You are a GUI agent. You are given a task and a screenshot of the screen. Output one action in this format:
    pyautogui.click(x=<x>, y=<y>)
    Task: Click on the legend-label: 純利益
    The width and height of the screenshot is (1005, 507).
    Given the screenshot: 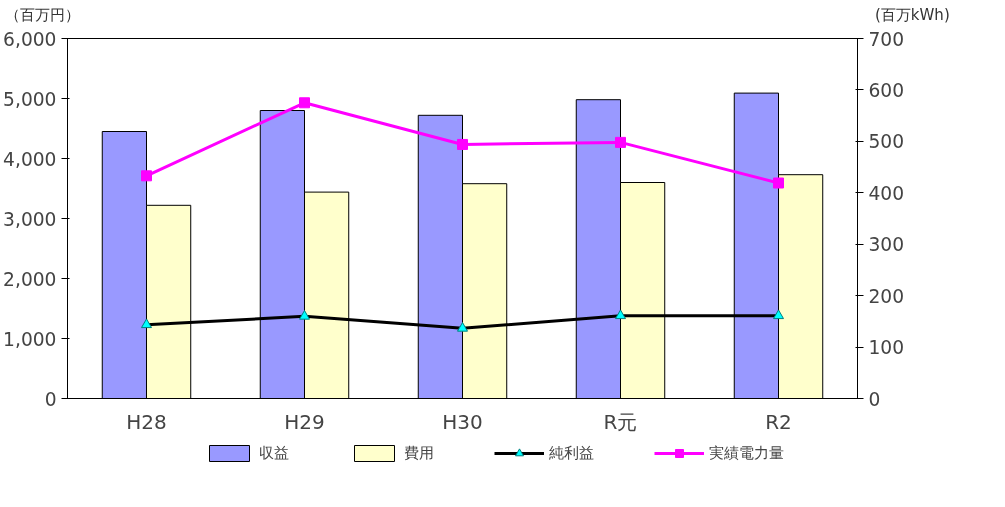 What is the action you would take?
    pyautogui.click(x=571, y=453)
    